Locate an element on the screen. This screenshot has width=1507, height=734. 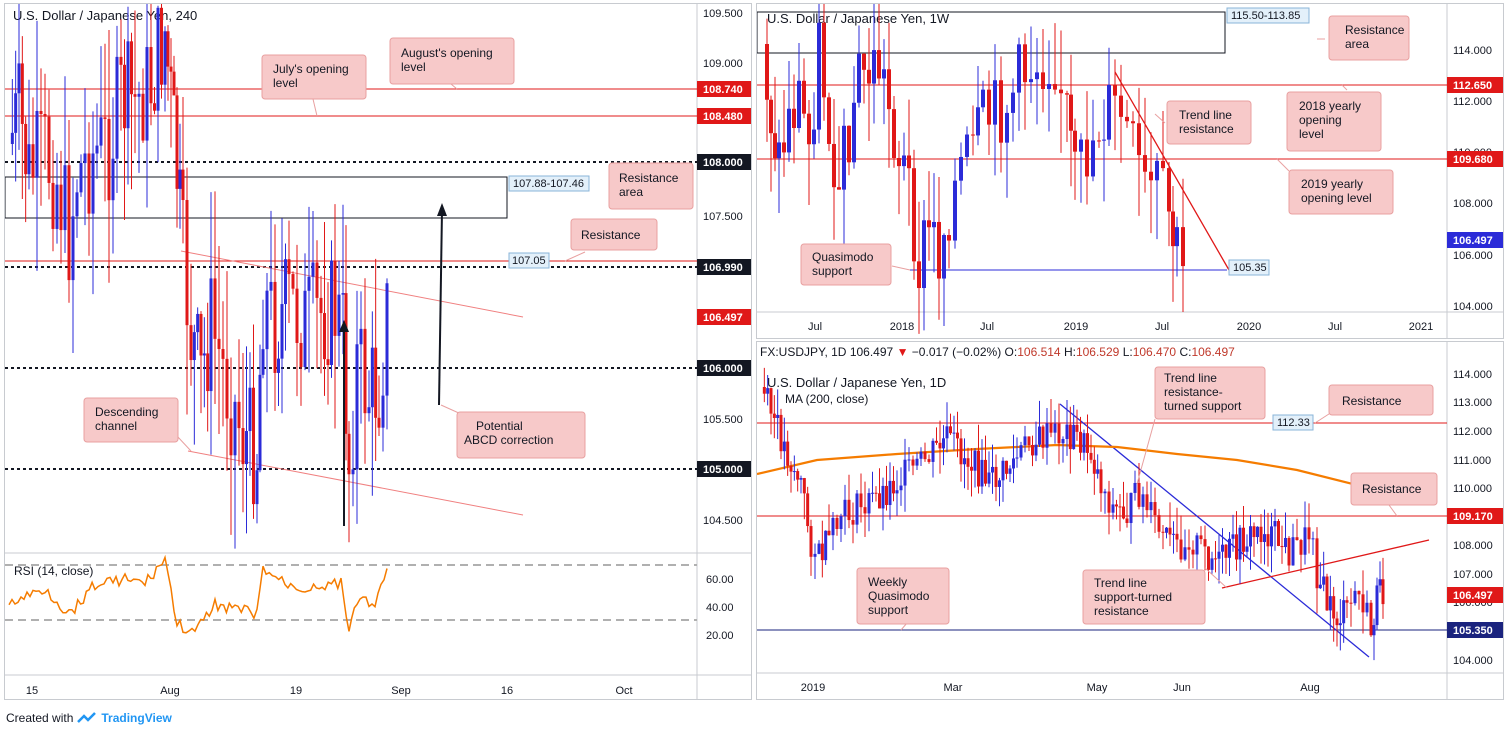
svg-text: Trend line is located at coordinates (1205, 115).